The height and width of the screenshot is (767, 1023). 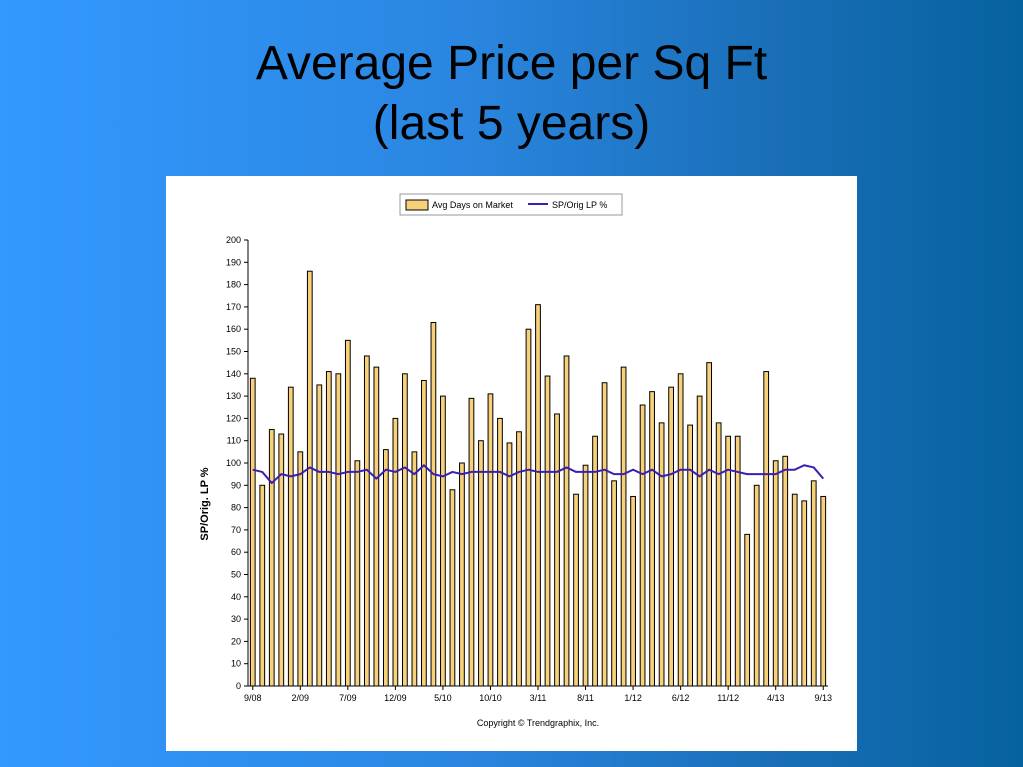 What do you see at coordinates (233, 329) in the screenshot?
I see `y-tick-label: 160` at bounding box center [233, 329].